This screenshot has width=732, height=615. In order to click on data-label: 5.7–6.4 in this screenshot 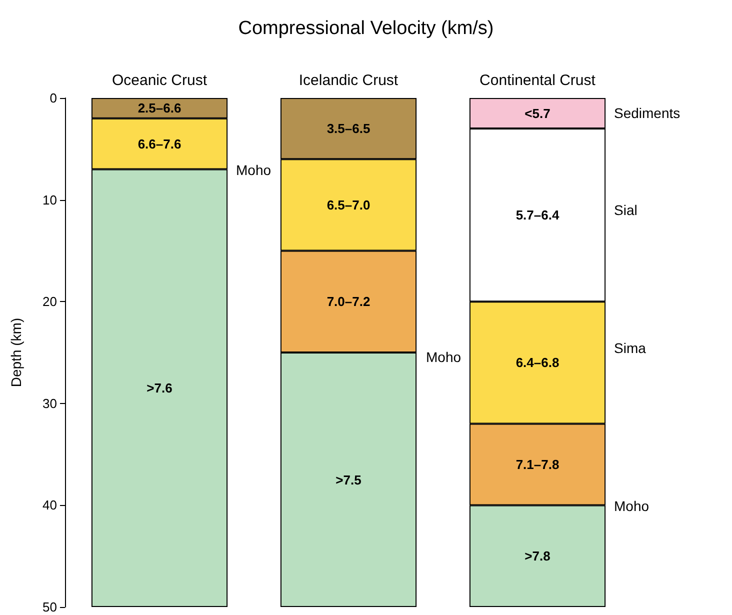, I will do `click(538, 215)`.